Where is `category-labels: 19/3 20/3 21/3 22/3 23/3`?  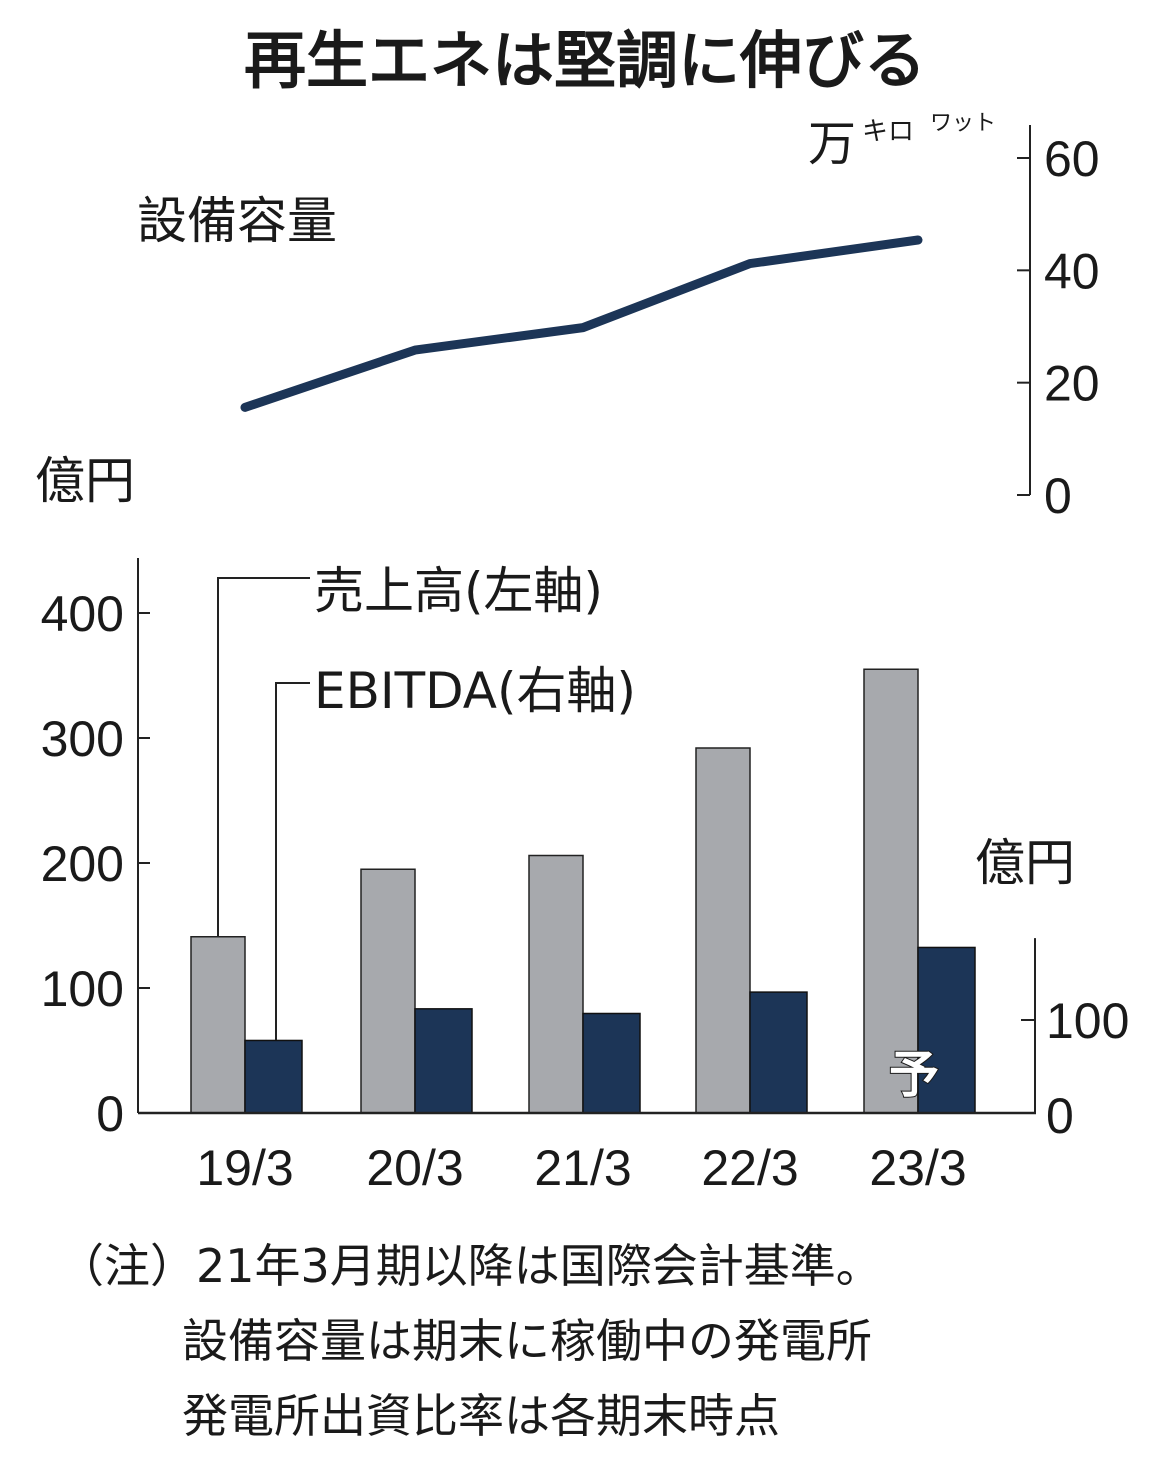
category-labels: 19/3 20/3 21/3 22/3 23/3 is located at coordinates (581, 1168).